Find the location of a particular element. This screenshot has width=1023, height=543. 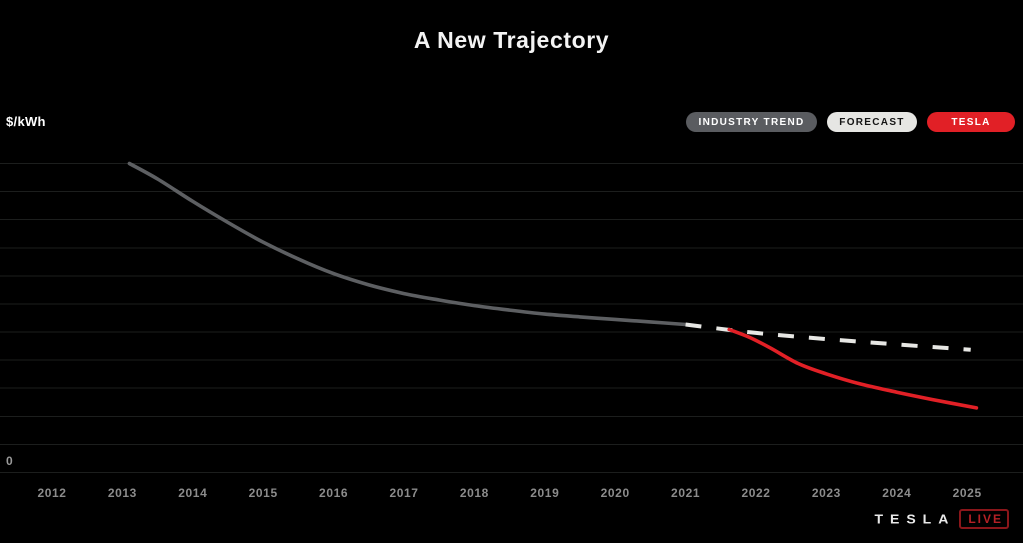

x-tick-label-2022: 2022 is located at coordinates (756, 493).